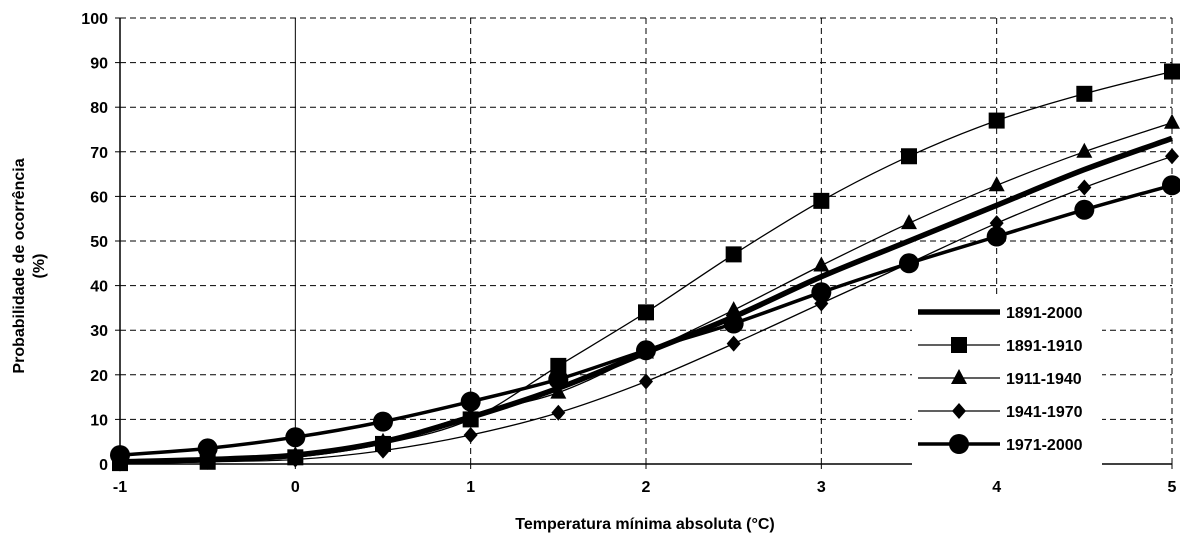  I want to click on legend-marker-1911-1940, so click(959, 376).